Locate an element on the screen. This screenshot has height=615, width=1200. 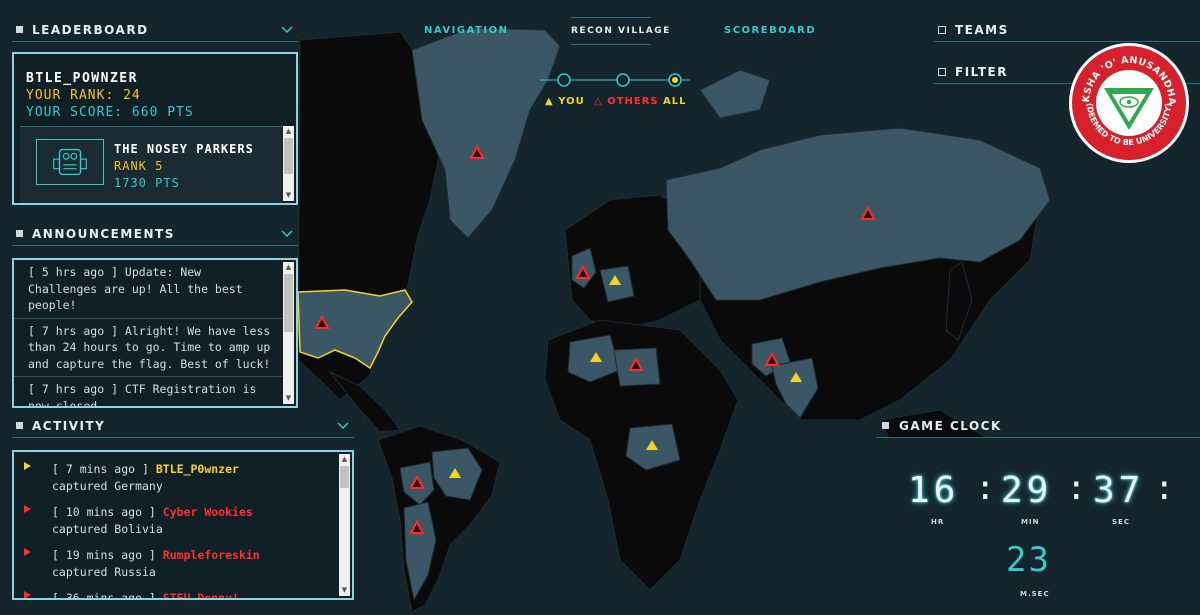
marker-germany is located at coordinates (615, 280).